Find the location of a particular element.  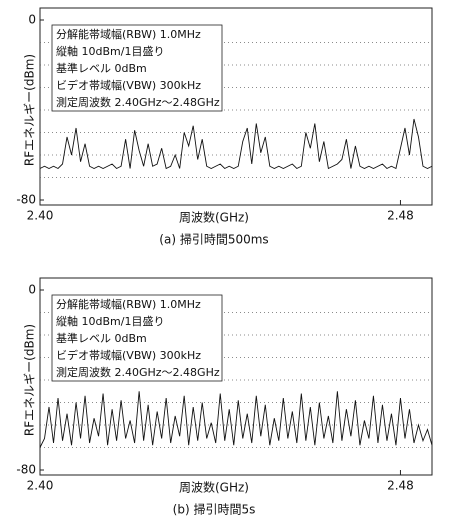

caption: (a) 掃引時間500ms is located at coordinates (213, 239).